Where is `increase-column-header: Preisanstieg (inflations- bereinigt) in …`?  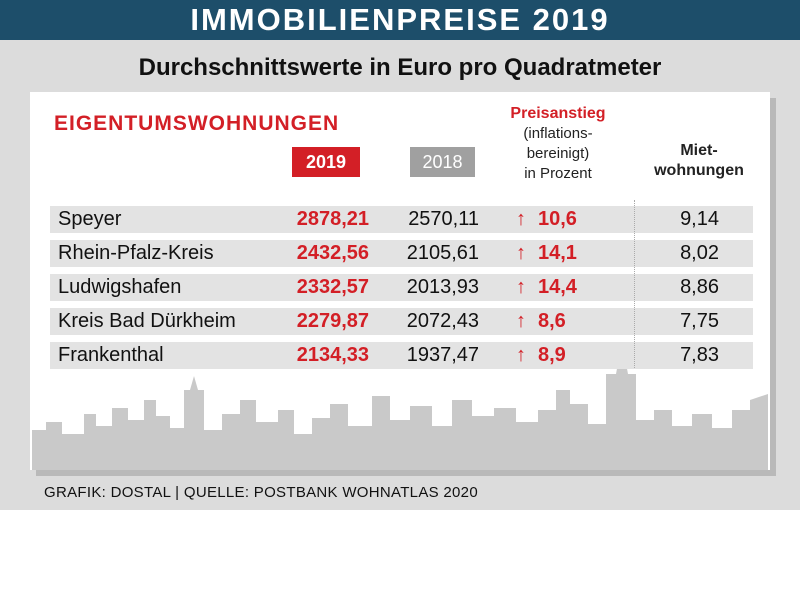 increase-column-header: Preisanstieg (inflations- bereinigt) in … is located at coordinates (558, 144).